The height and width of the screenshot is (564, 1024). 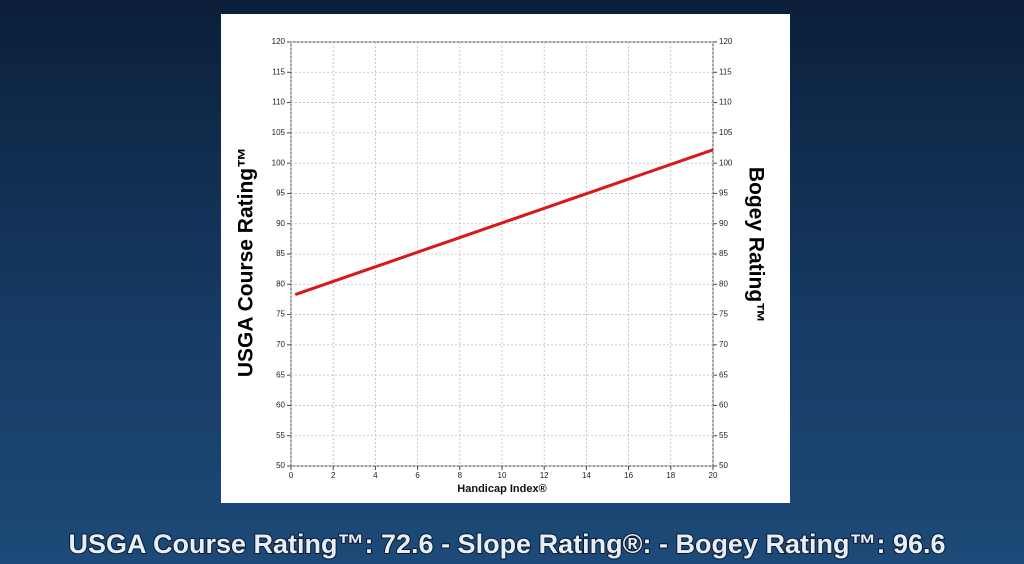 What do you see at coordinates (278, 102) in the screenshot?
I see `y-tick-label: 110` at bounding box center [278, 102].